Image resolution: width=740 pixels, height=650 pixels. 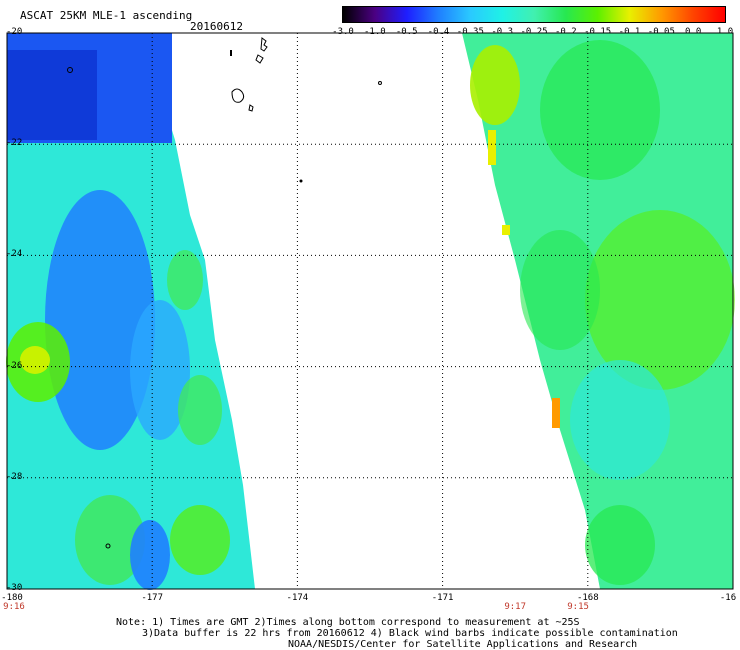 I want to click on green-south-right, so click(x=620, y=545).